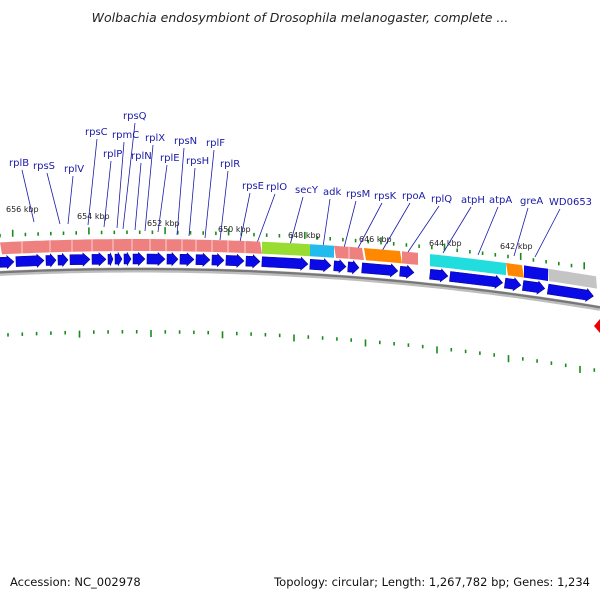 The width and height of the screenshot is (600, 600). Describe the element at coordinates (410, 258) in the screenshot. I see `band-rplQ` at that location.